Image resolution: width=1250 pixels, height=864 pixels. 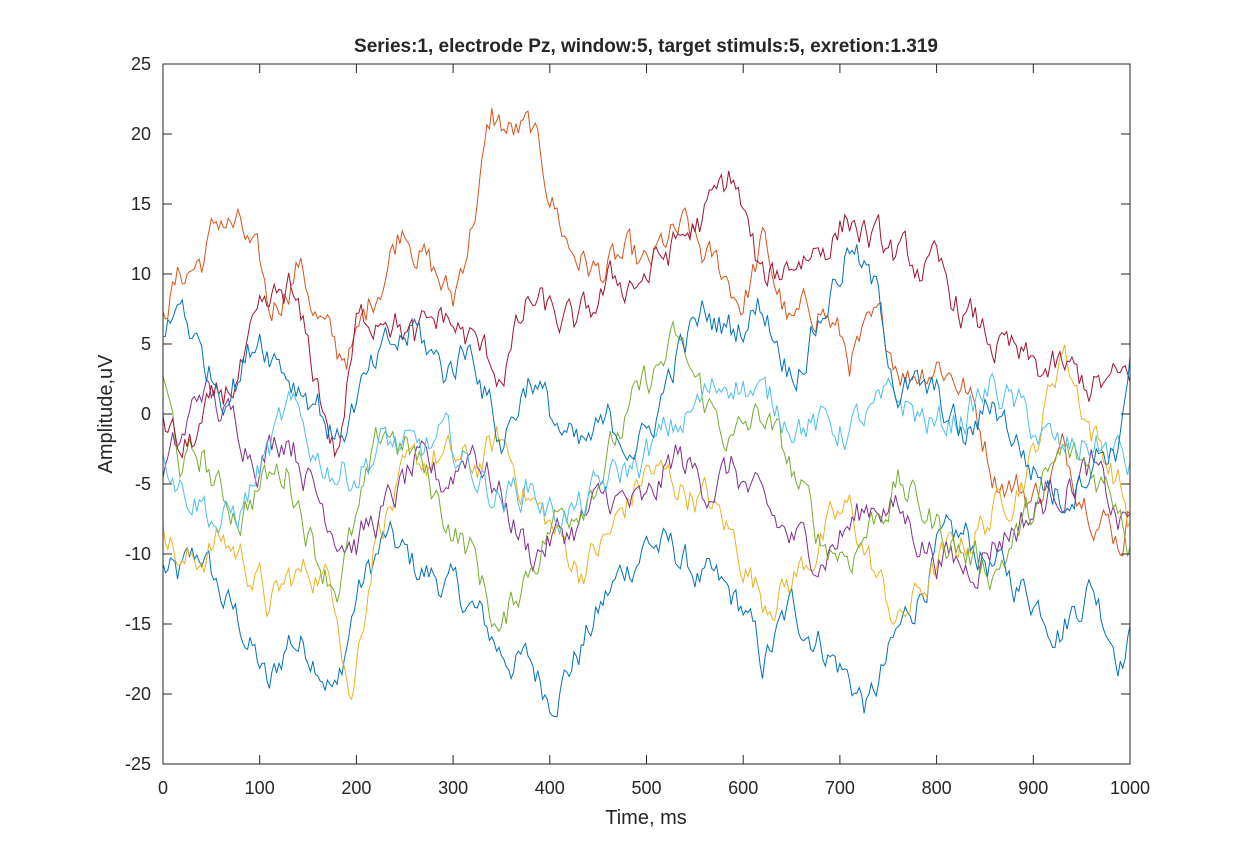 What do you see at coordinates (138, 554) in the screenshot?
I see `y-tick-label: -10` at bounding box center [138, 554].